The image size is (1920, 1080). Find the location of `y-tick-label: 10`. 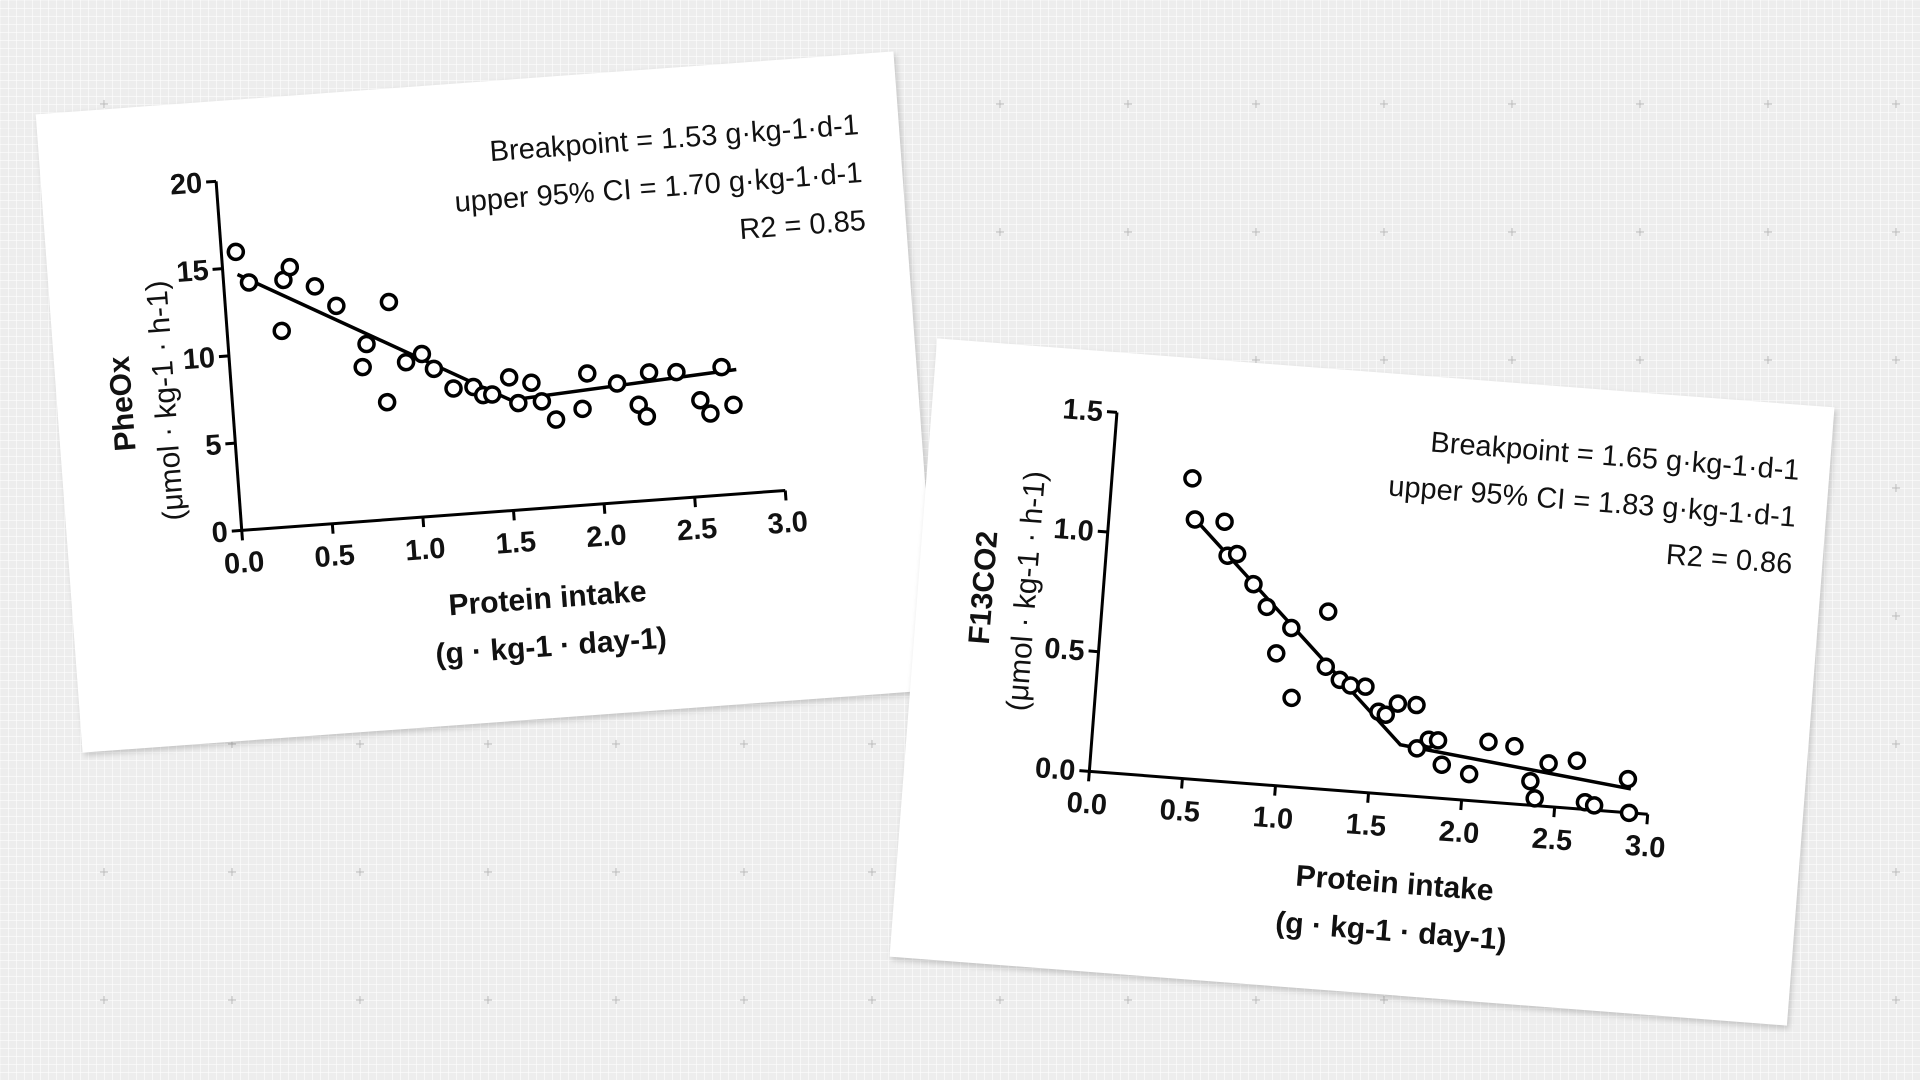

y-tick-label: 10 is located at coordinates (199, 359).